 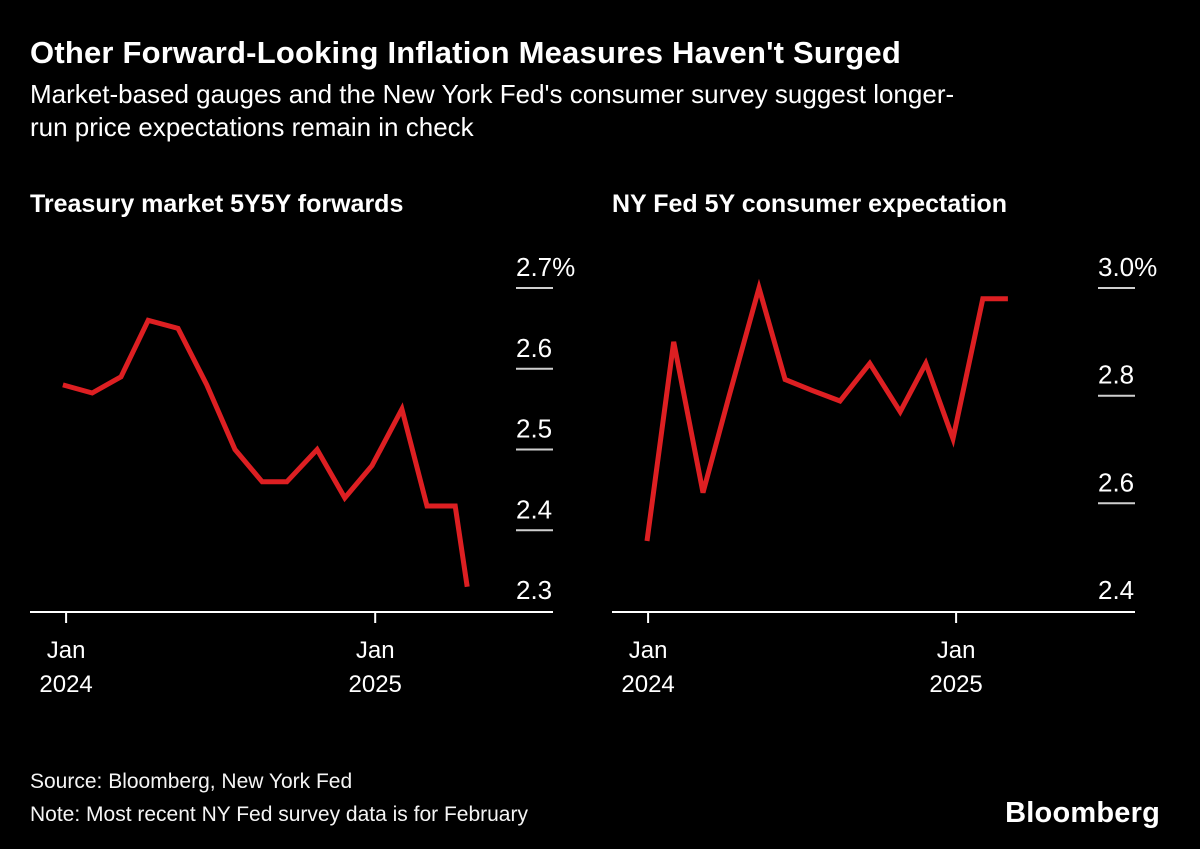 What do you see at coordinates (534, 429) in the screenshot?
I see `y-tick-label: 2.5` at bounding box center [534, 429].